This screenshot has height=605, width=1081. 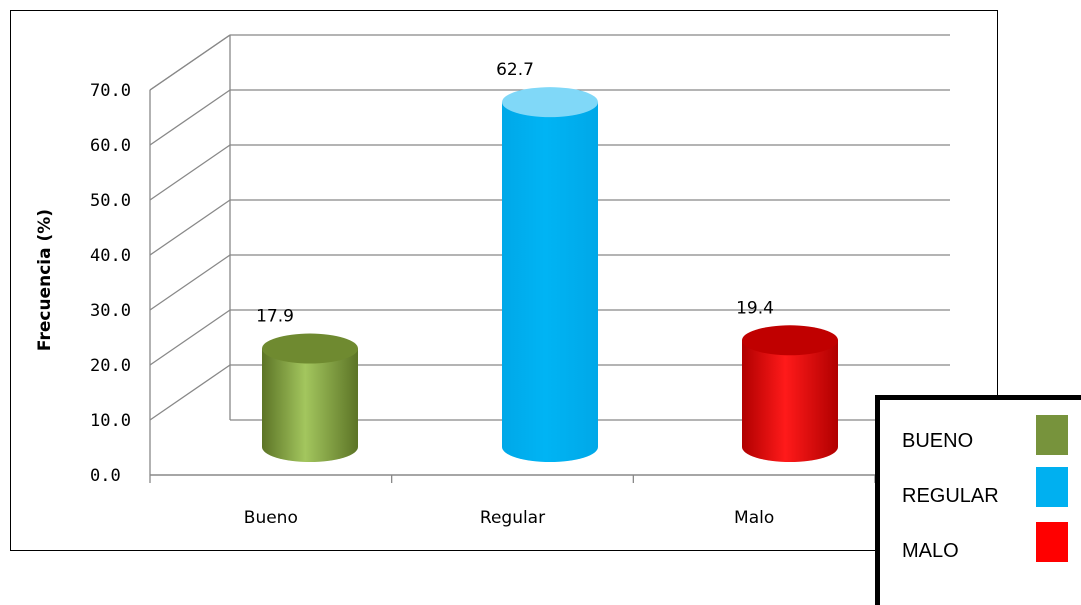 What do you see at coordinates (1052, 487) in the screenshot?
I see `legend-swatch-regular` at bounding box center [1052, 487].